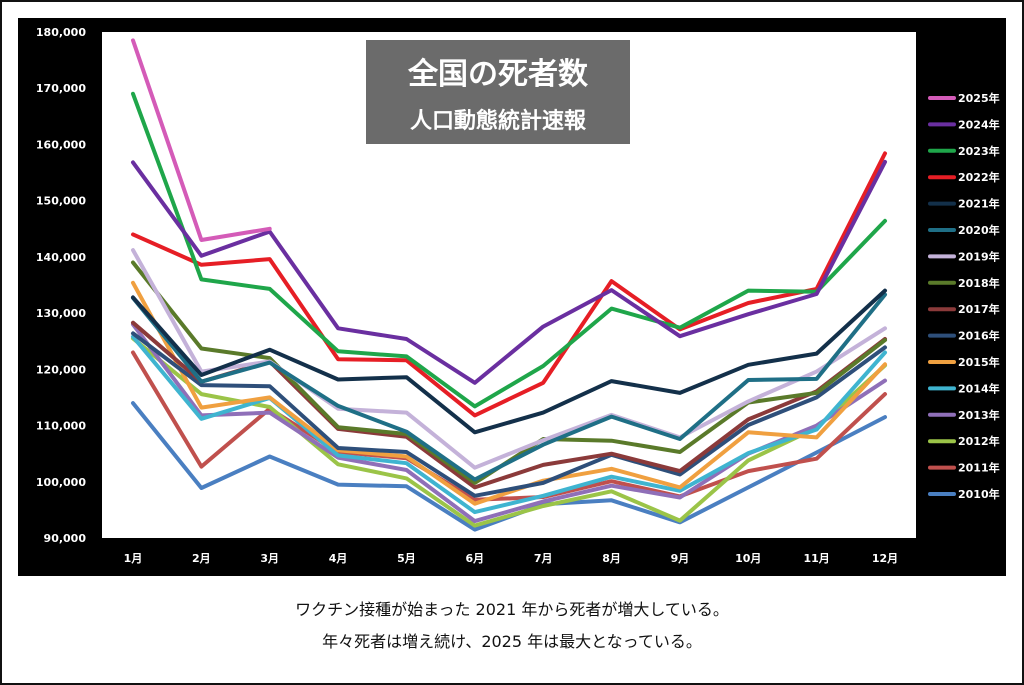  Describe the element at coordinates (201, 558) in the screenshot. I see `x-tick-label: 2月` at that location.